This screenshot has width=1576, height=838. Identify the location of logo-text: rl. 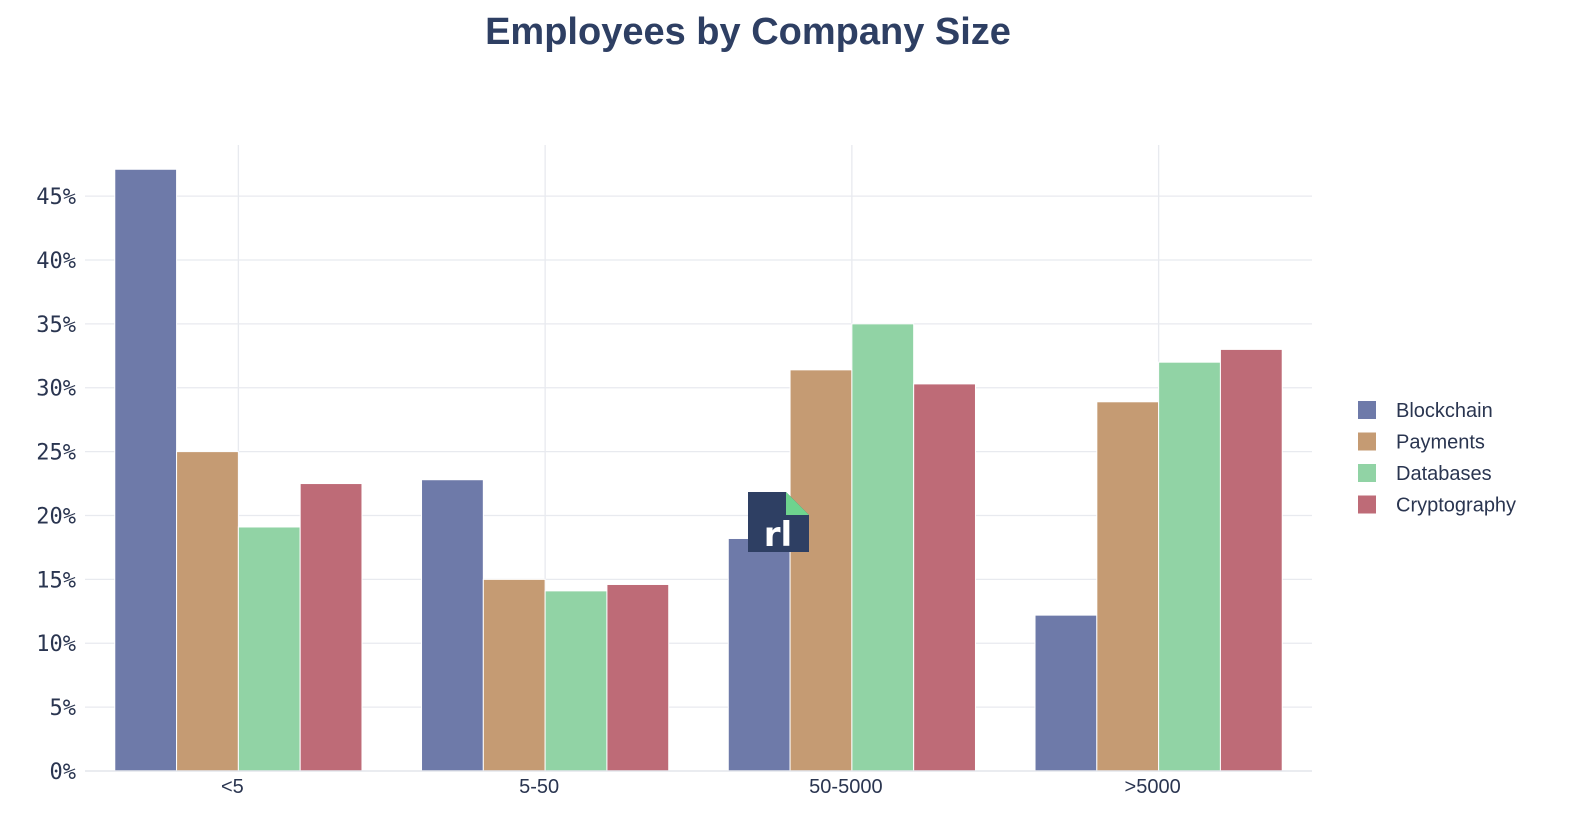
(778, 535).